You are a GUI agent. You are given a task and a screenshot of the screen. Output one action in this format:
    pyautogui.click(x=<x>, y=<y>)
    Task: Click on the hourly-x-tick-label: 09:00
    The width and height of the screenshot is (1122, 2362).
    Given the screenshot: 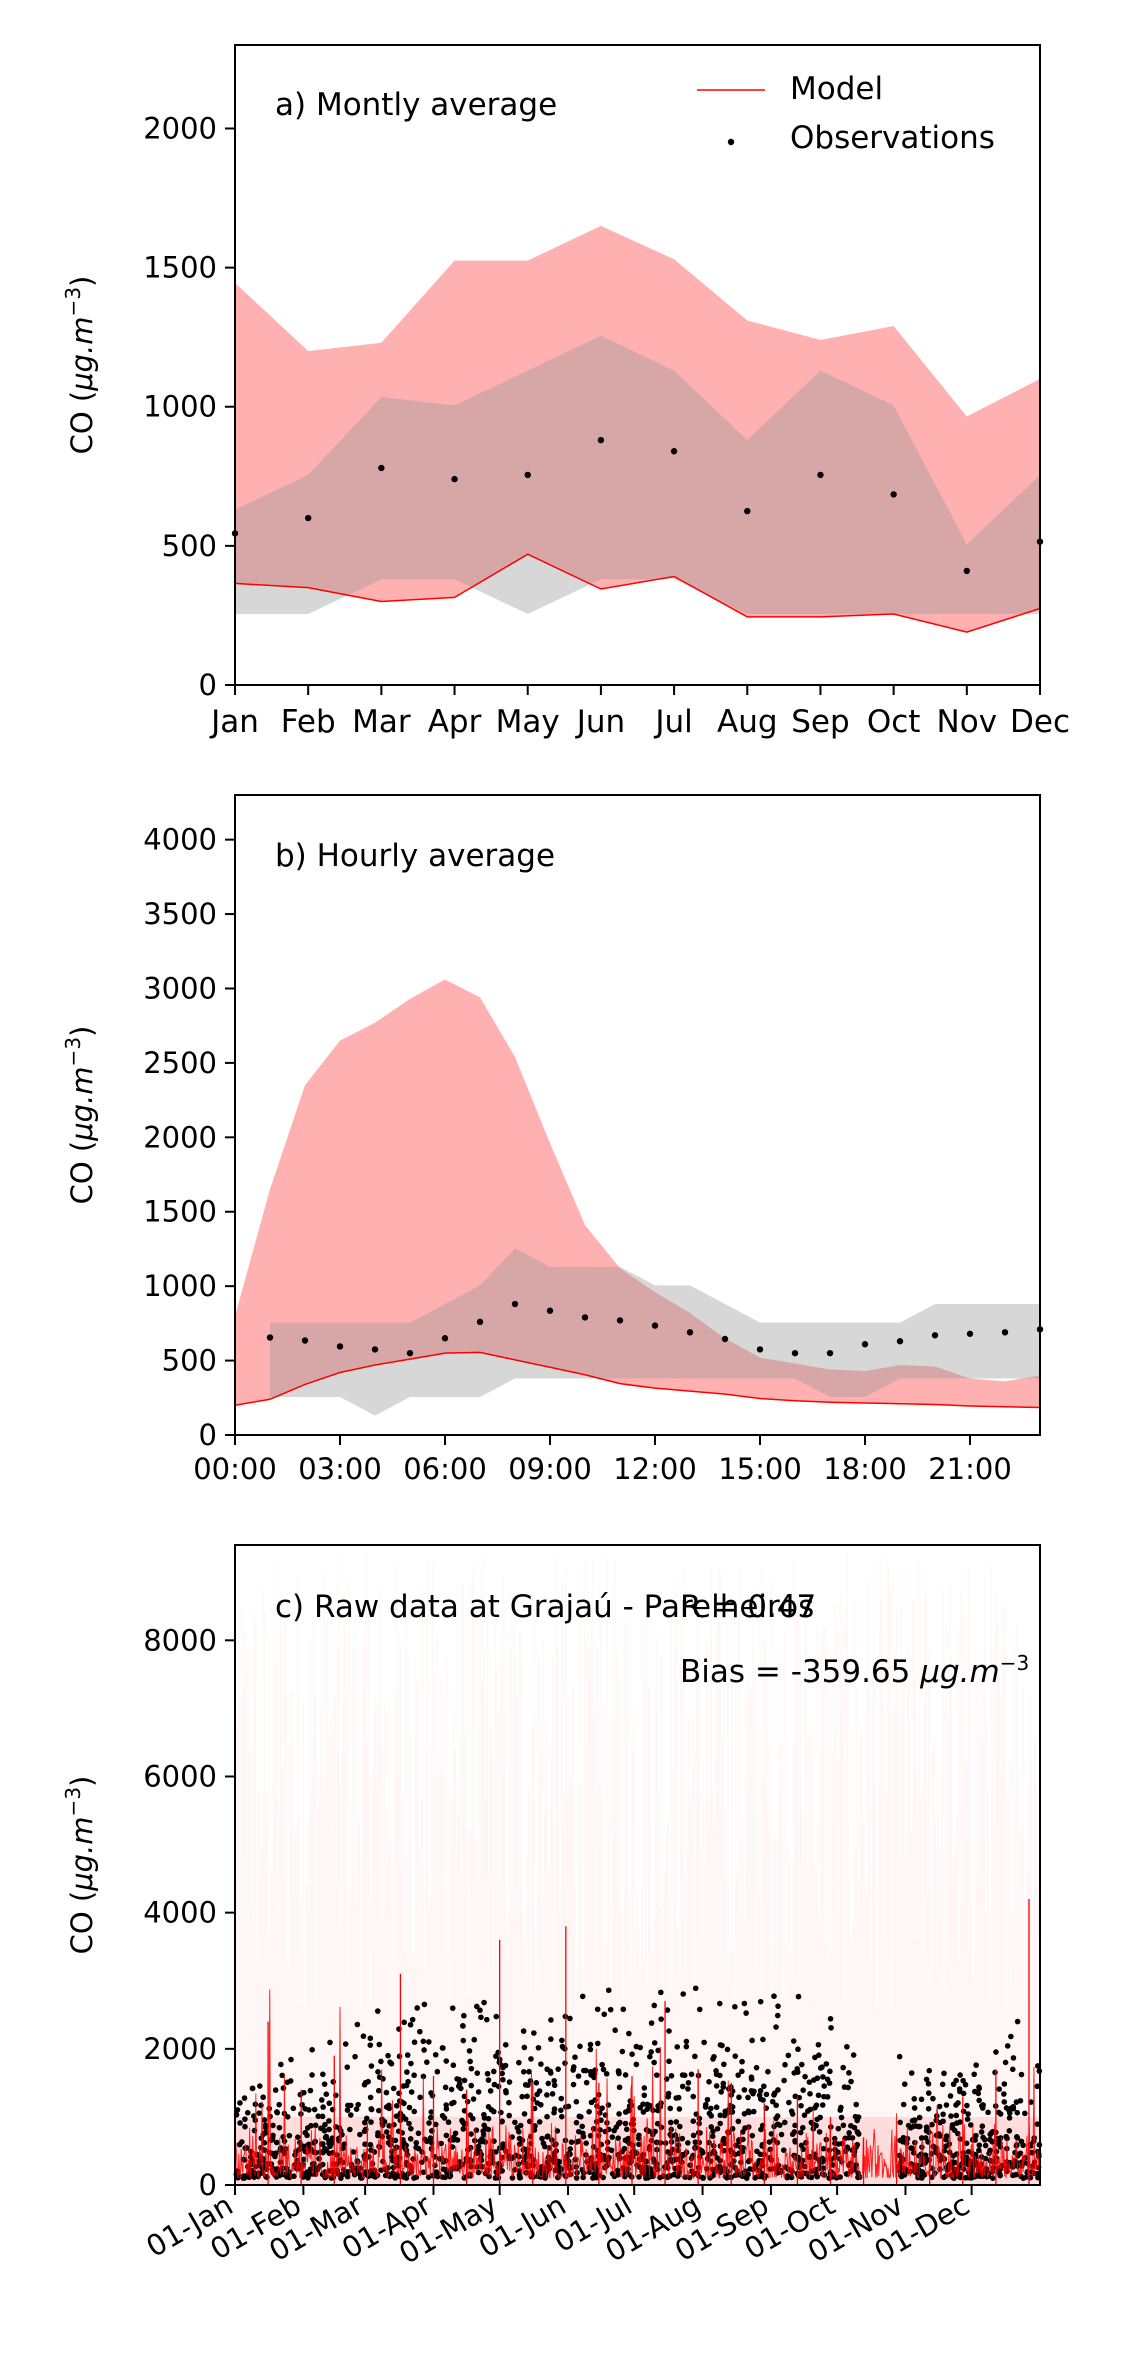 What is the action you would take?
    pyautogui.click(x=550, y=1469)
    